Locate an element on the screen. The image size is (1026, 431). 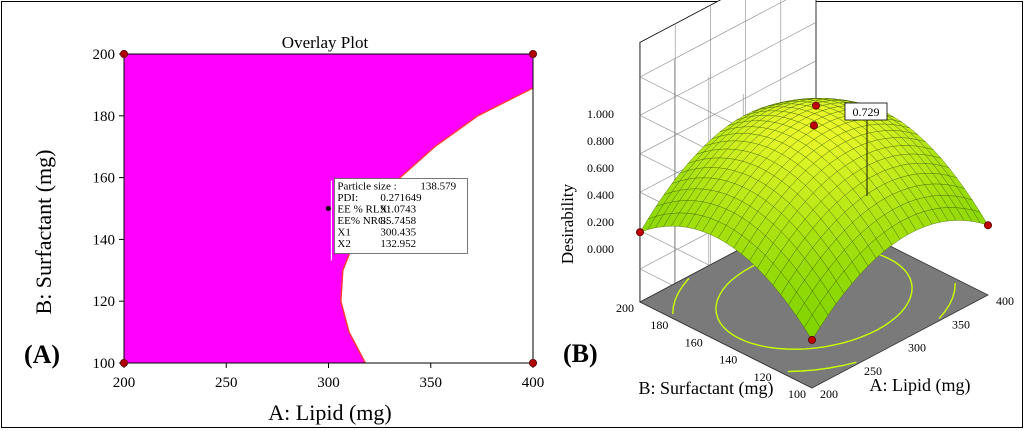
y-tick-label: 180 is located at coordinates (104, 117).